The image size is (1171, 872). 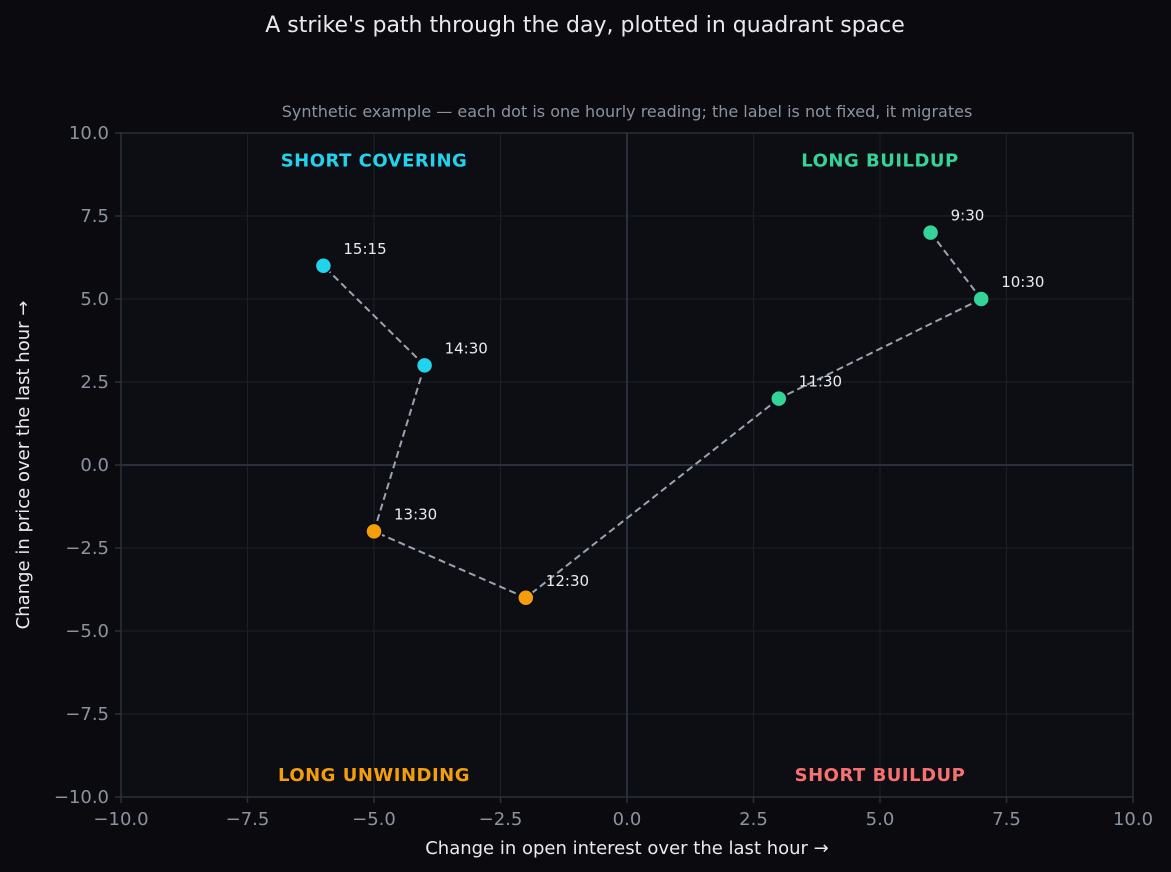 What do you see at coordinates (753, 819) in the screenshot?
I see `x-tick-label: 2.5` at bounding box center [753, 819].